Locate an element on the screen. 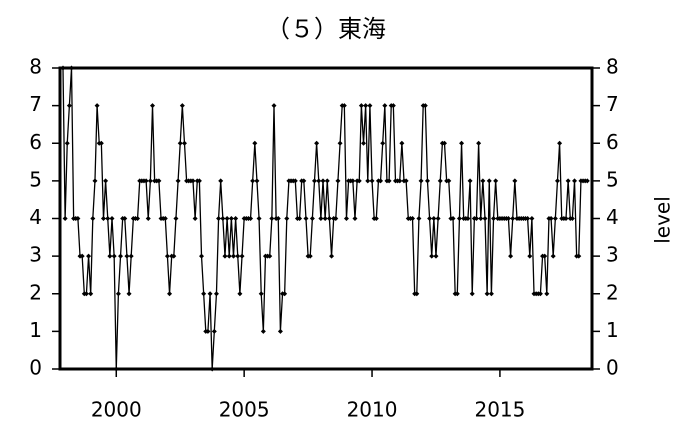 Image resolution: width=688 pixels, height=429 pixels. y-tick-label: 2 is located at coordinates (35, 292).